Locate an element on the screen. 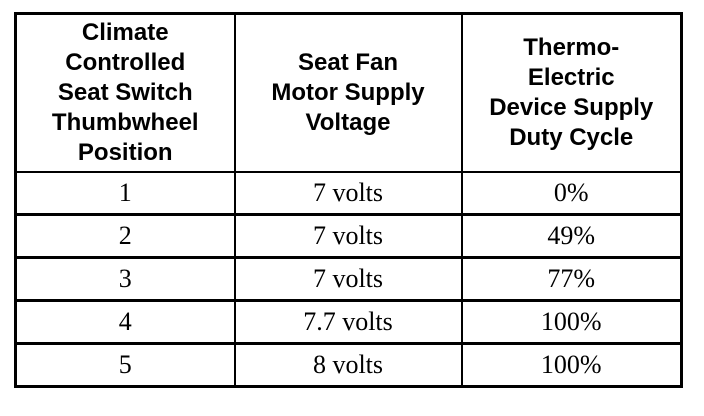 This screenshot has width=704, height=416. cell-fan-motor-voltage: 7.7 volts is located at coordinates (348, 322).